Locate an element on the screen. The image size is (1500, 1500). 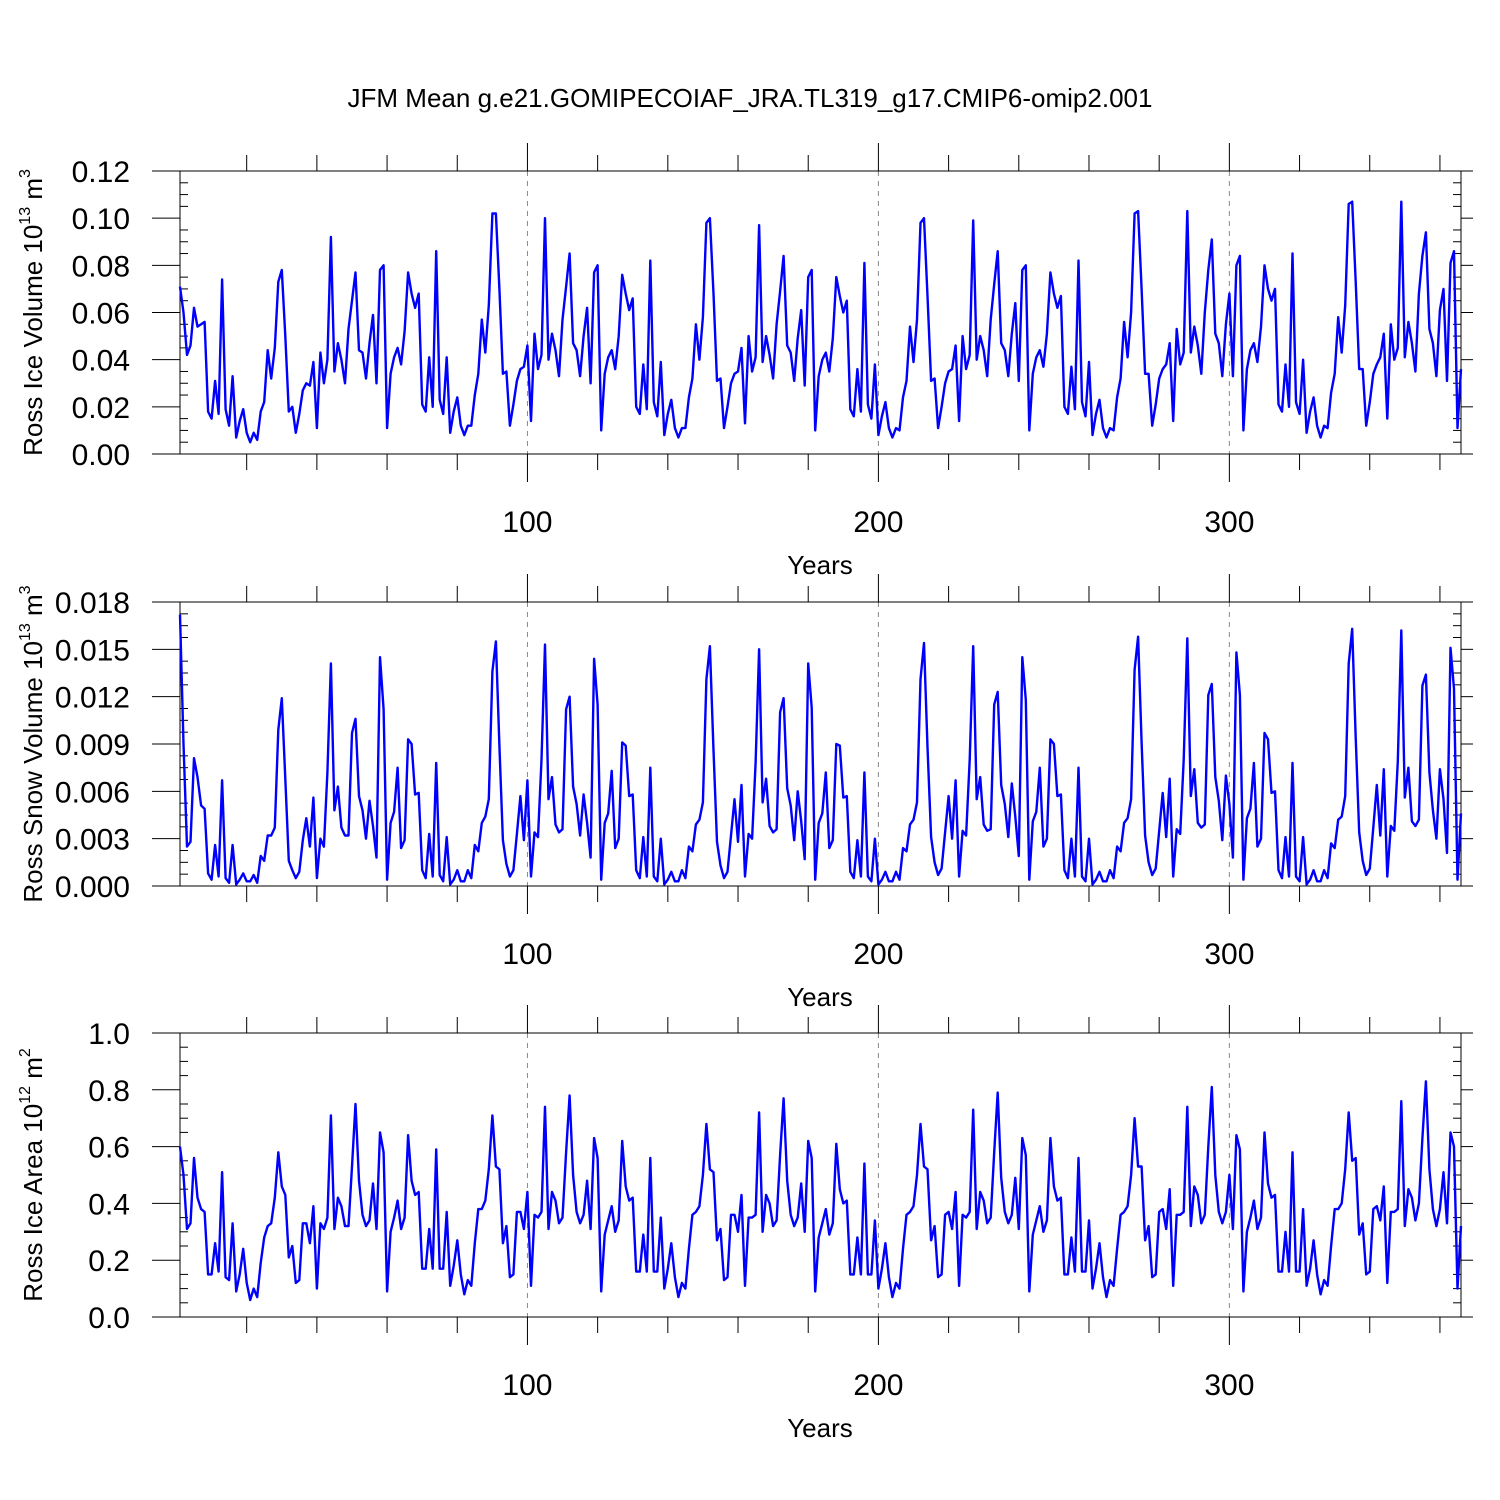
y-tick-label: 0.8 is located at coordinates (109, 1091).